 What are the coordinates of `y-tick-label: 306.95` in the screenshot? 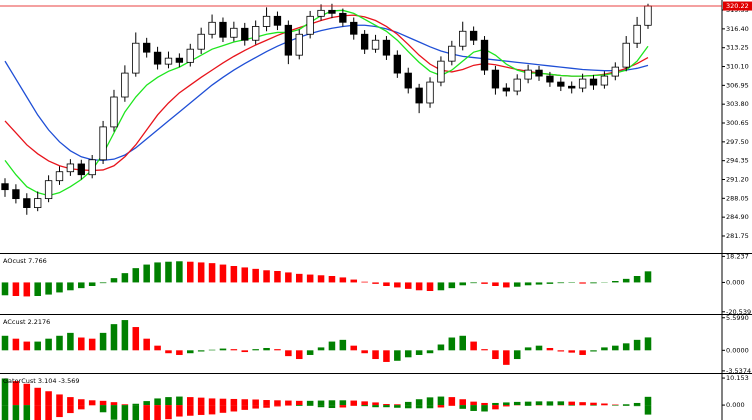 It's located at (737, 85).